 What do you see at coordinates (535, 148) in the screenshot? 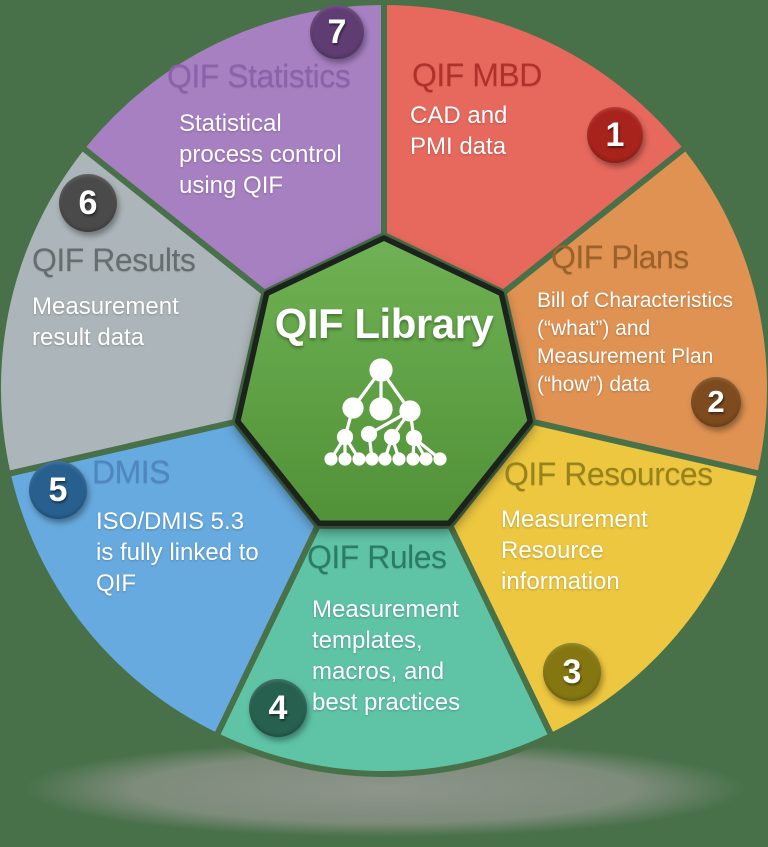
I see `segment-shape-qif-mbd` at bounding box center [535, 148].